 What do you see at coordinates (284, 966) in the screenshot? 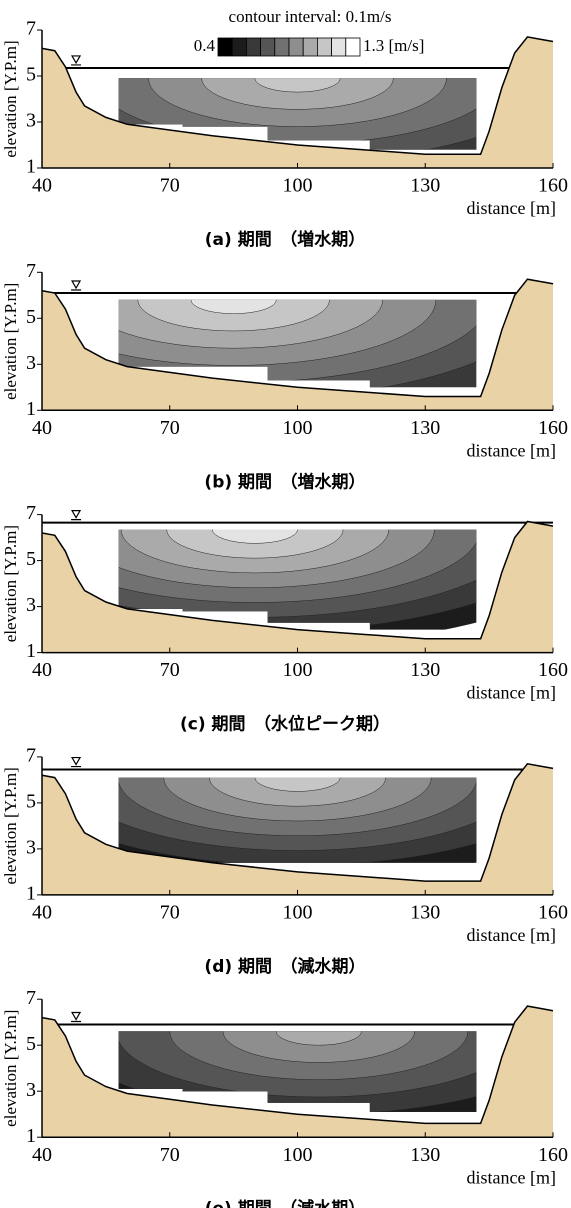
I see `caption: (d) 期間 （減水期）` at bounding box center [284, 966].